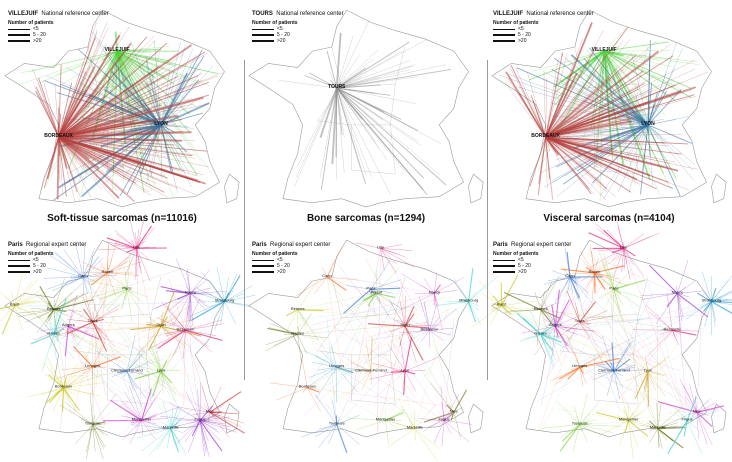 Image resolution: width=732 pixels, height=462 pixels. What do you see at coordinates (710, 409) in the screenshot?
I see `flow-line-nice` at bounding box center [710, 409].